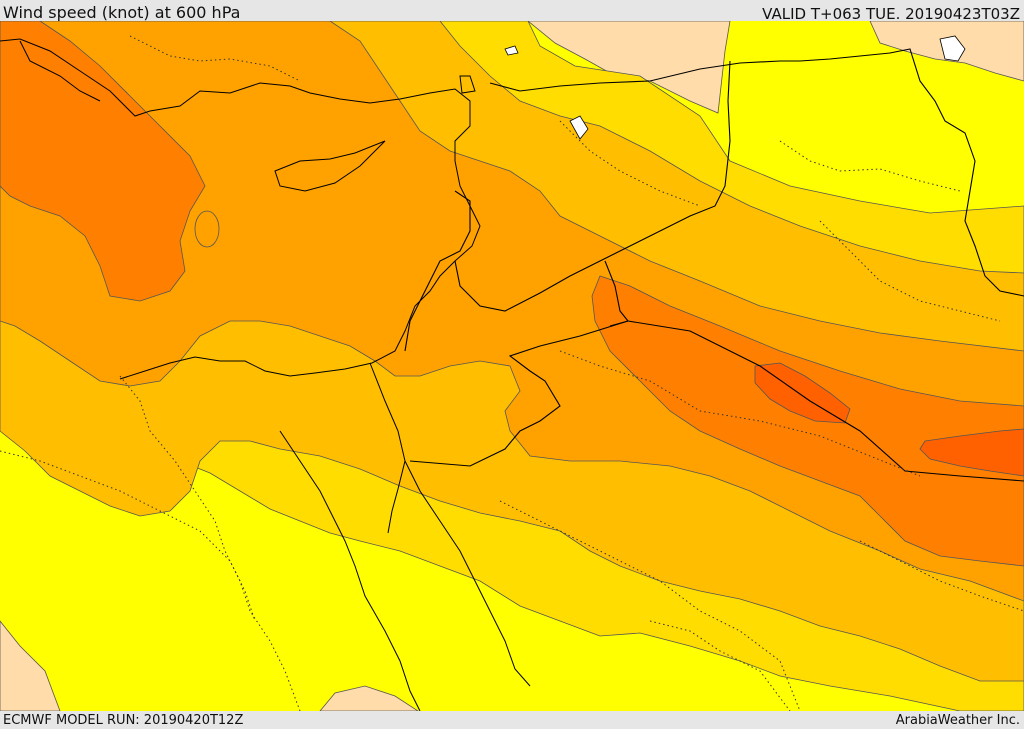 The height and width of the screenshot is (729, 1024). I want to click on valid-time: VALID T+063 TUE. 20190423T03Z, so click(891, 14).